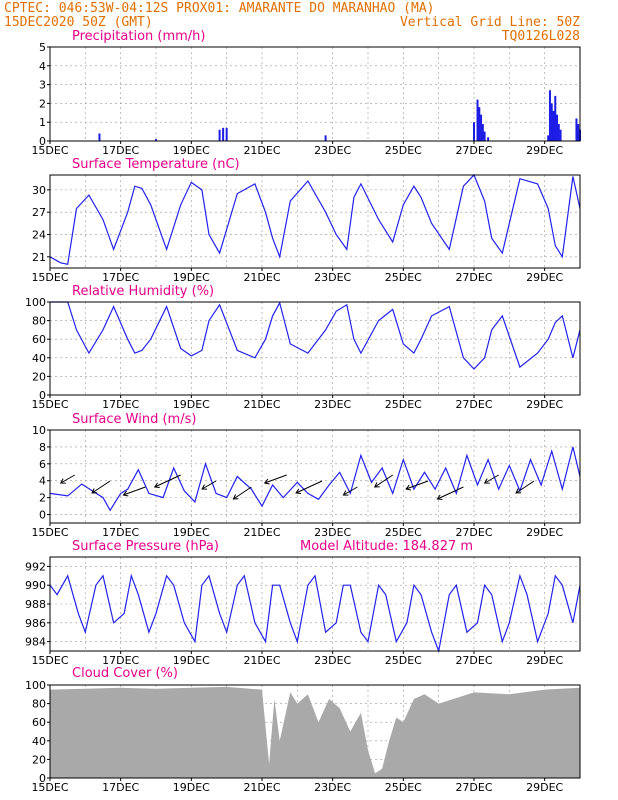 The height and width of the screenshot is (800, 618). What do you see at coordinates (386, 546) in the screenshot?
I see `model-altitude: Model Altitude: 184.827 m` at bounding box center [386, 546].